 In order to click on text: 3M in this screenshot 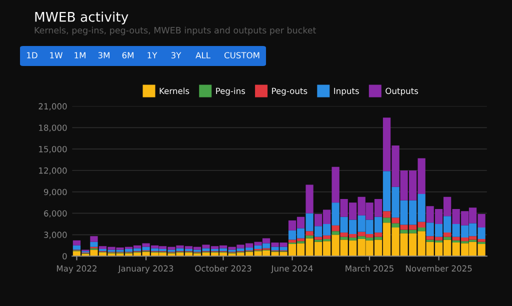, I will do `click(104, 55)`.